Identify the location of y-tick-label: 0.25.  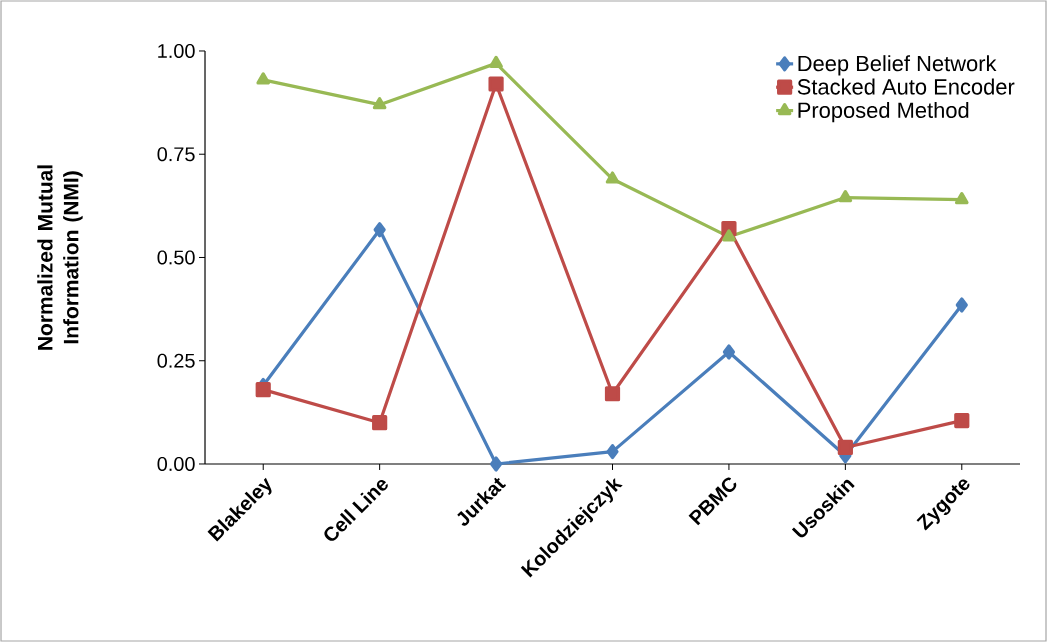
(176, 360).